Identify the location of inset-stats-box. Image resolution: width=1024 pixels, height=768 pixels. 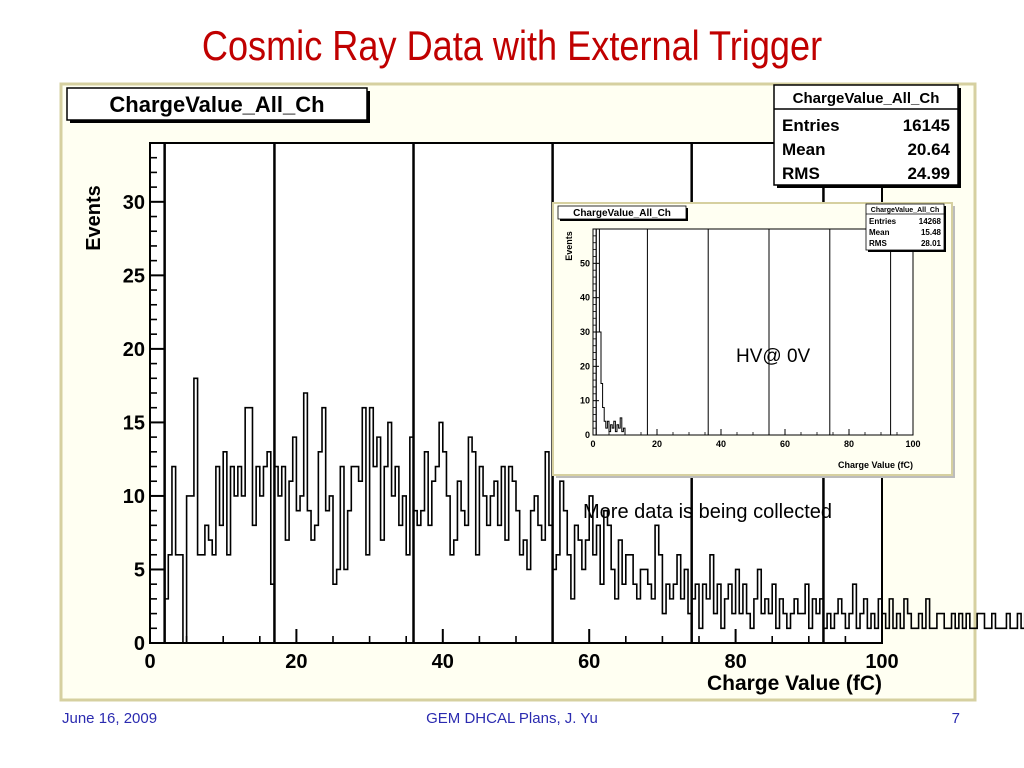
(905, 227).